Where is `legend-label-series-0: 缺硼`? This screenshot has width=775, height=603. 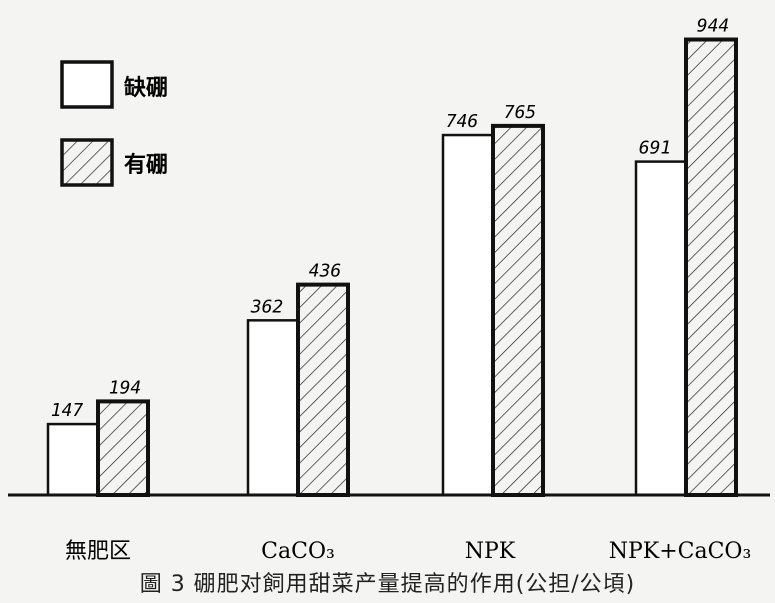 legend-label-series-0: 缺硼 is located at coordinates (146, 88).